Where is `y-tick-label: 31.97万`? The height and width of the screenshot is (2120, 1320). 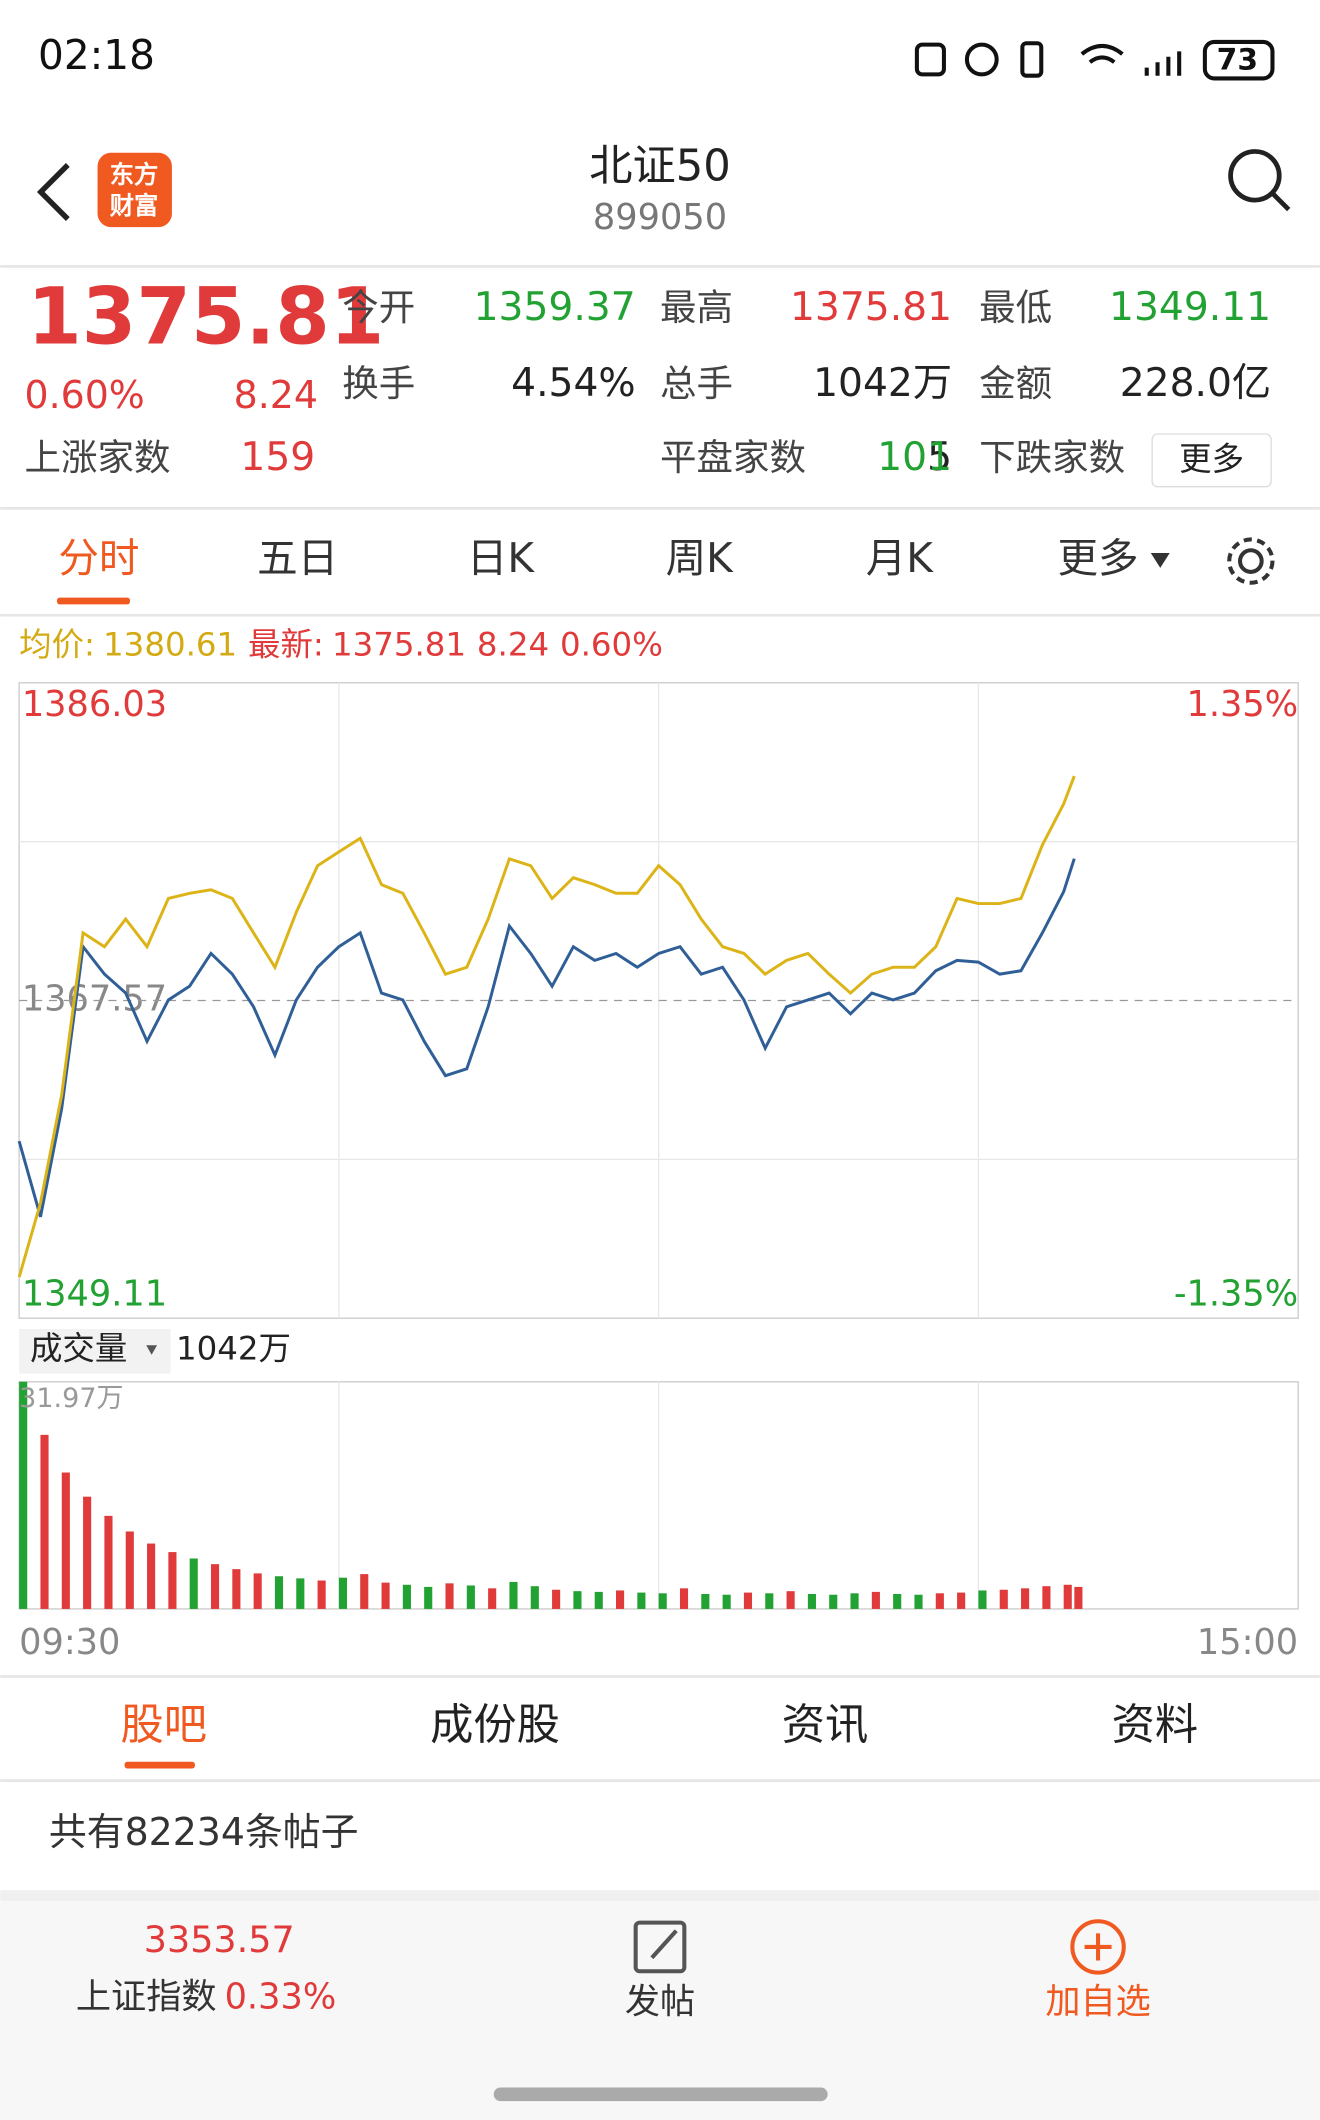 y-tick-label: 31.97万 is located at coordinates (71, 1398).